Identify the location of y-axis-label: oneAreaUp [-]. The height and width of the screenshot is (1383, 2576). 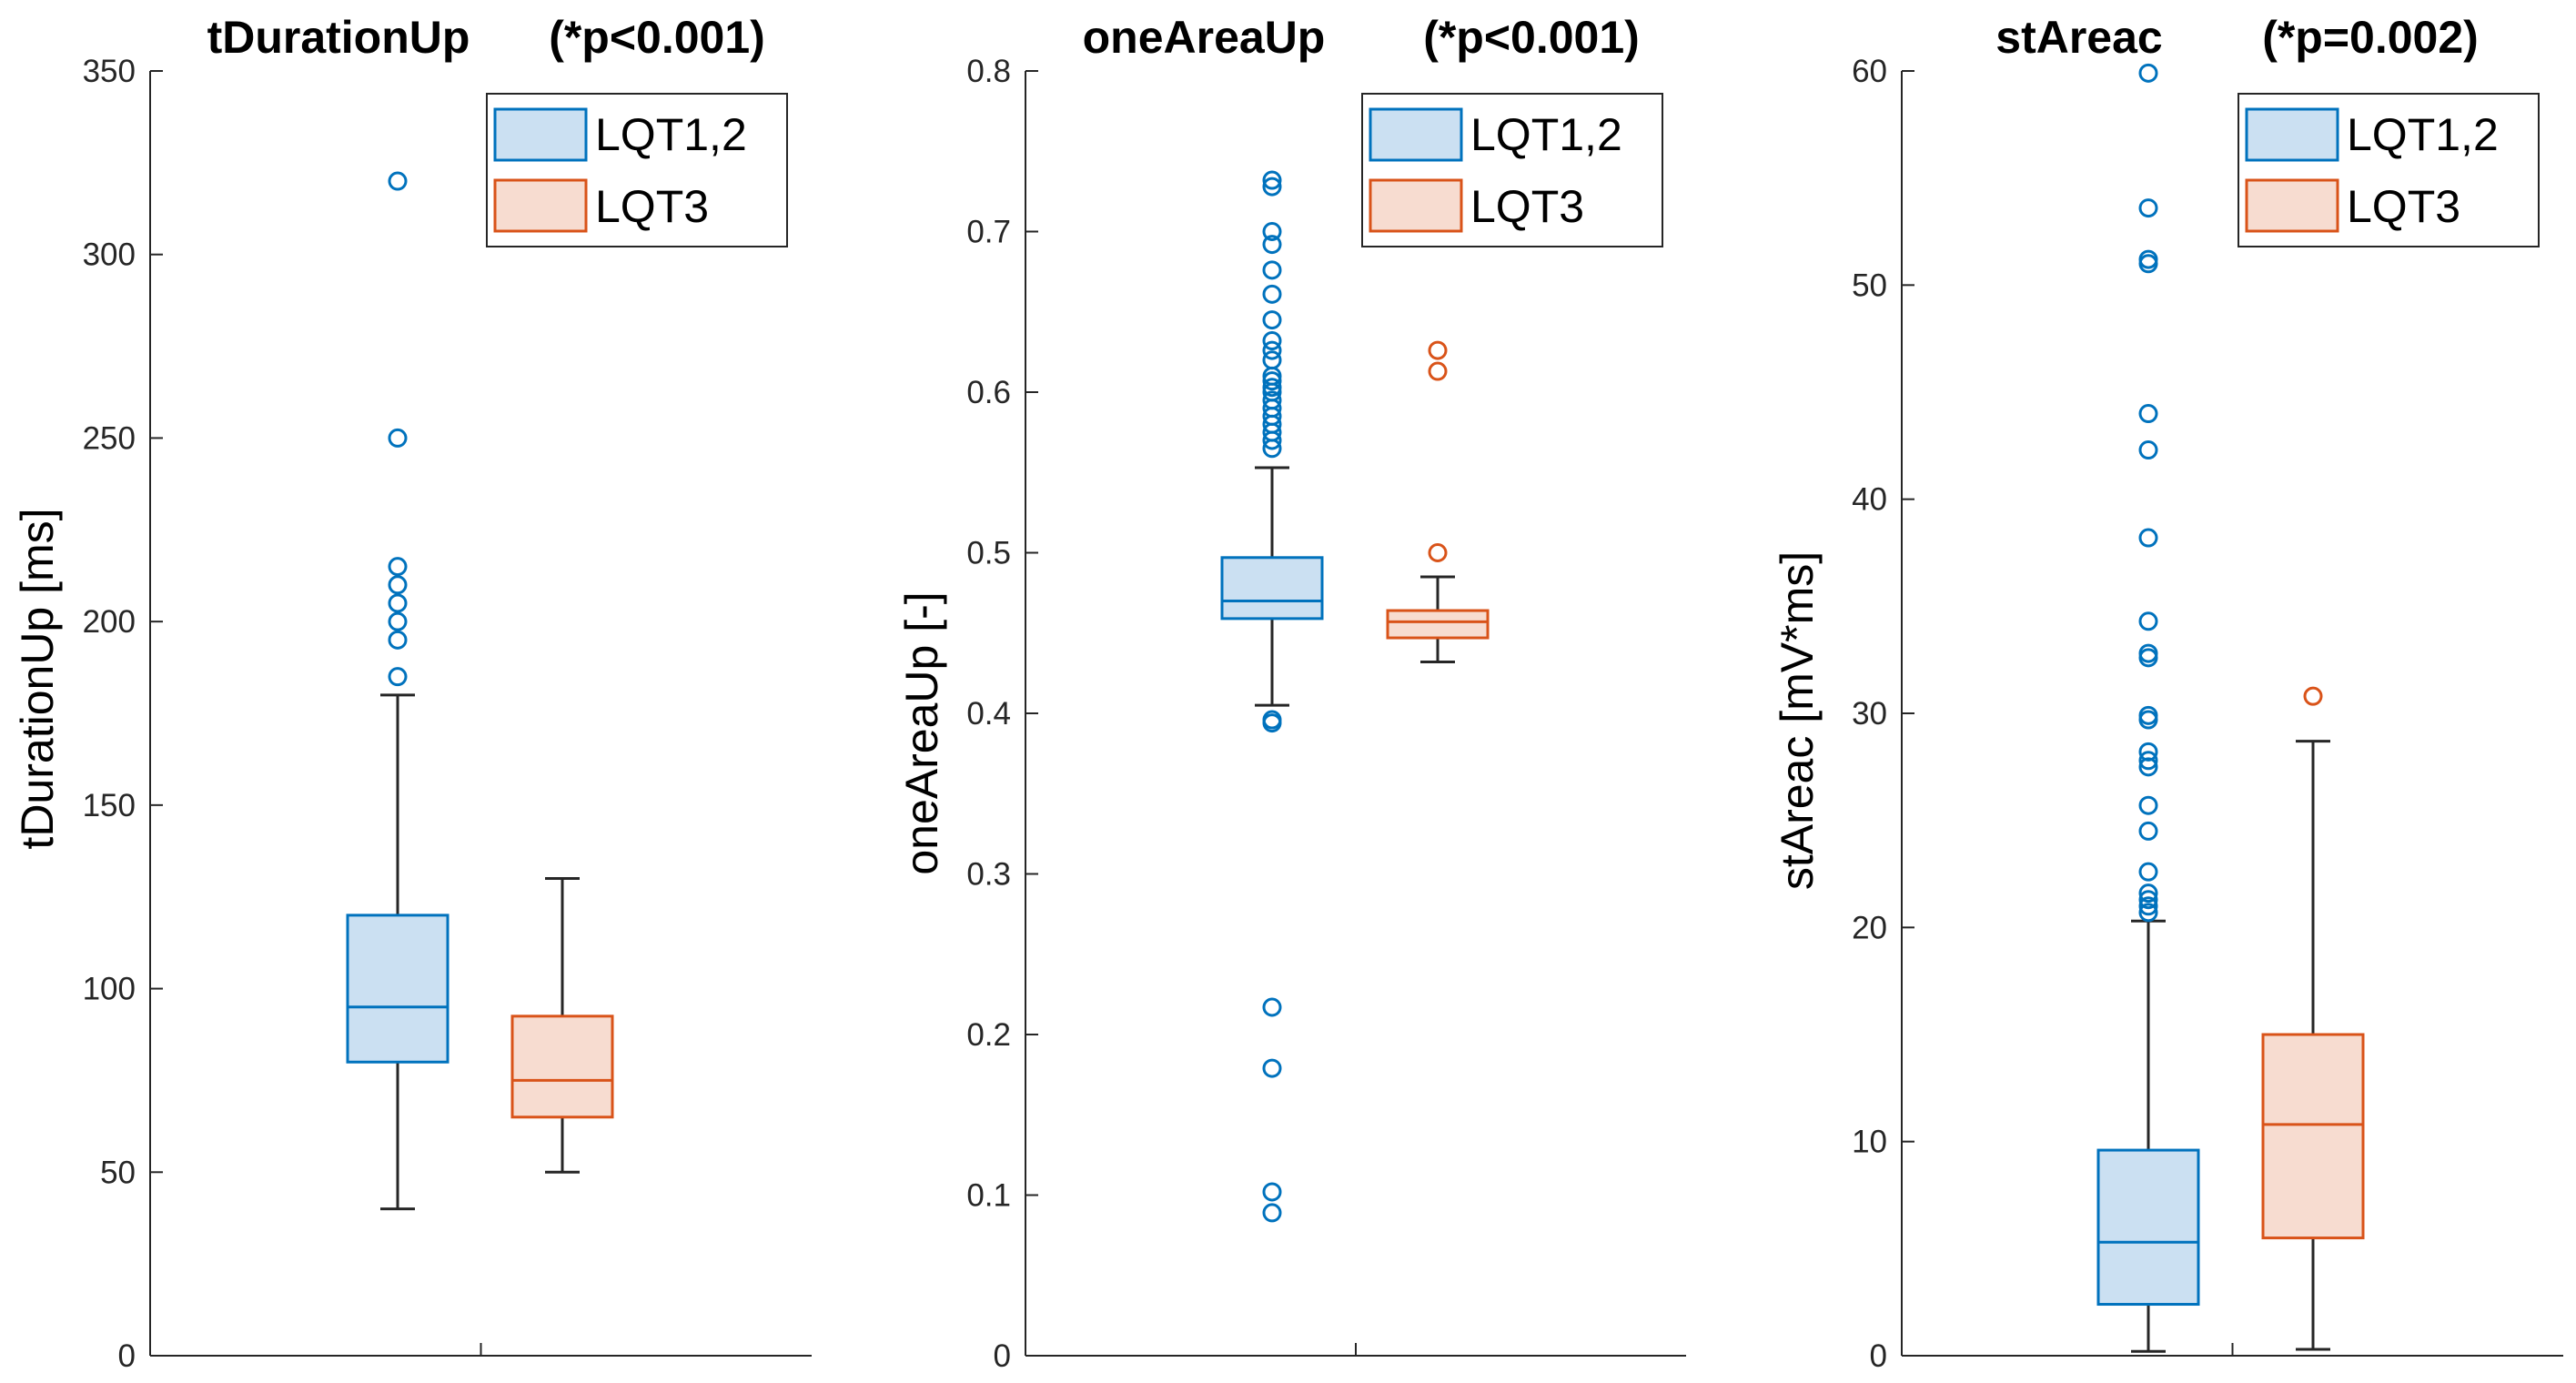
(921, 733).